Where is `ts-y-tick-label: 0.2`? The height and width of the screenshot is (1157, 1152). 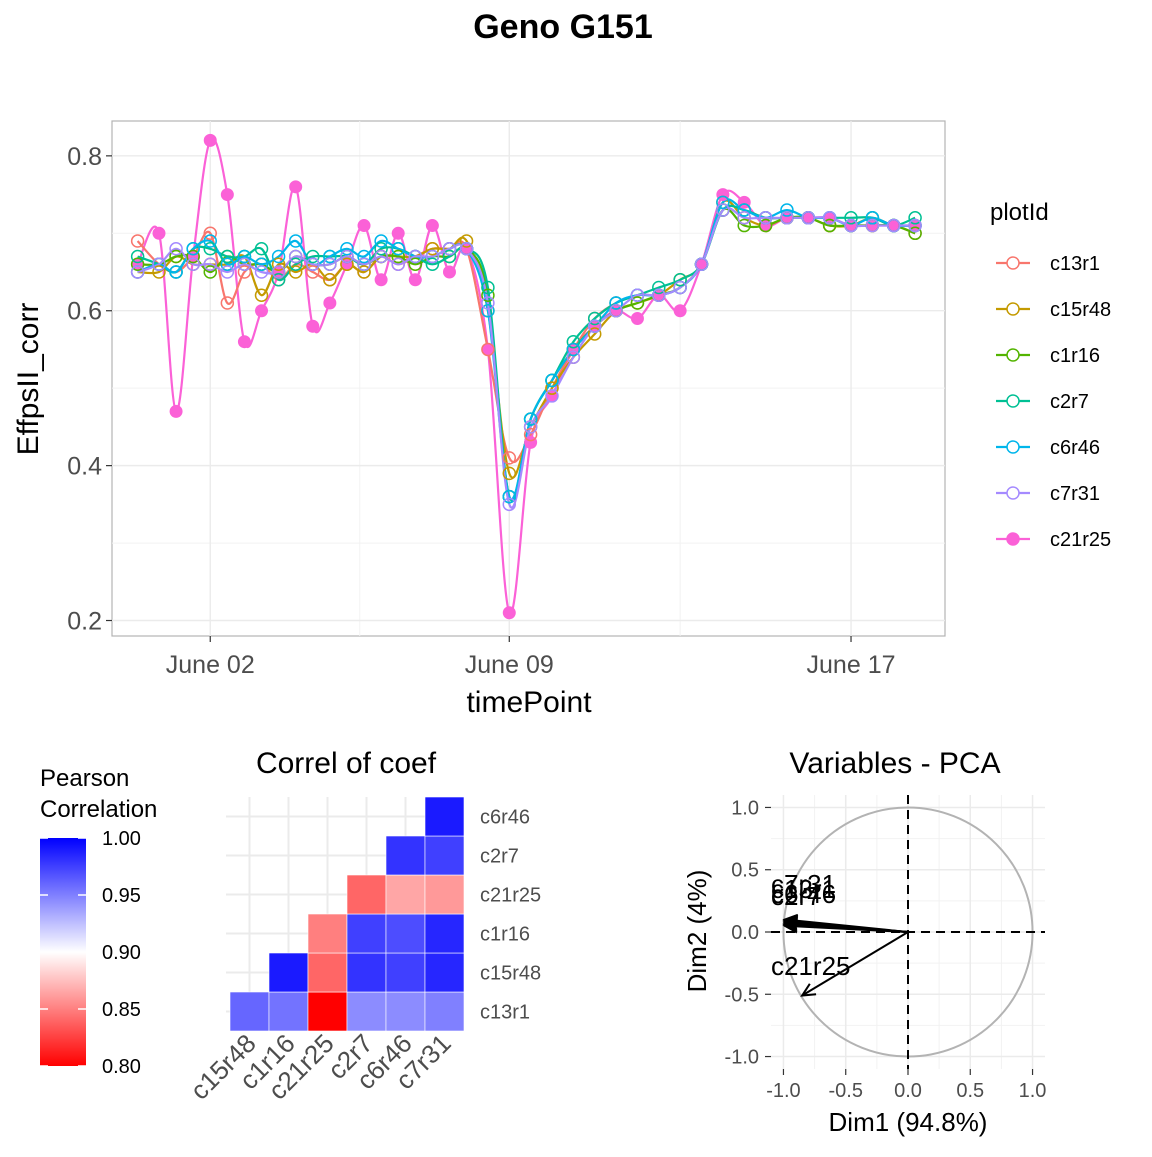
ts-y-tick-label: 0.2 is located at coordinates (84, 622).